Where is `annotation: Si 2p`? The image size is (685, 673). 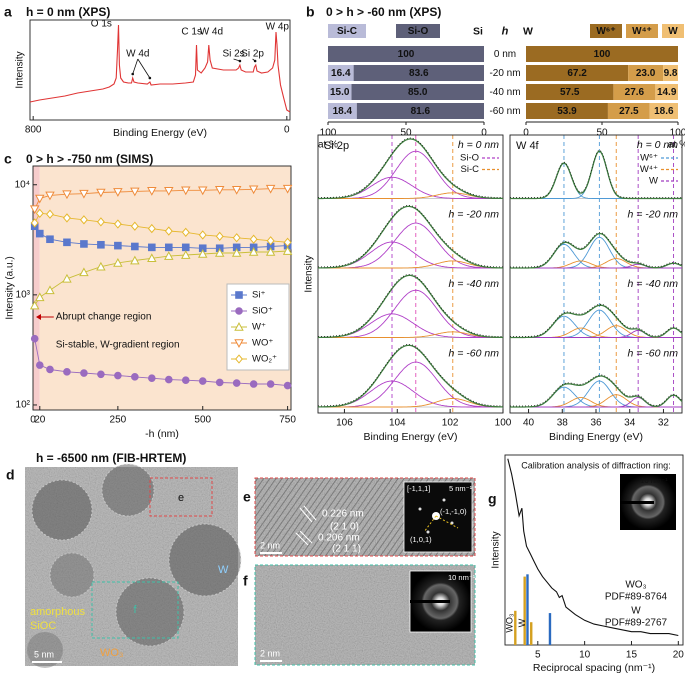
annotation: Si 2p is located at coordinates (252, 54).